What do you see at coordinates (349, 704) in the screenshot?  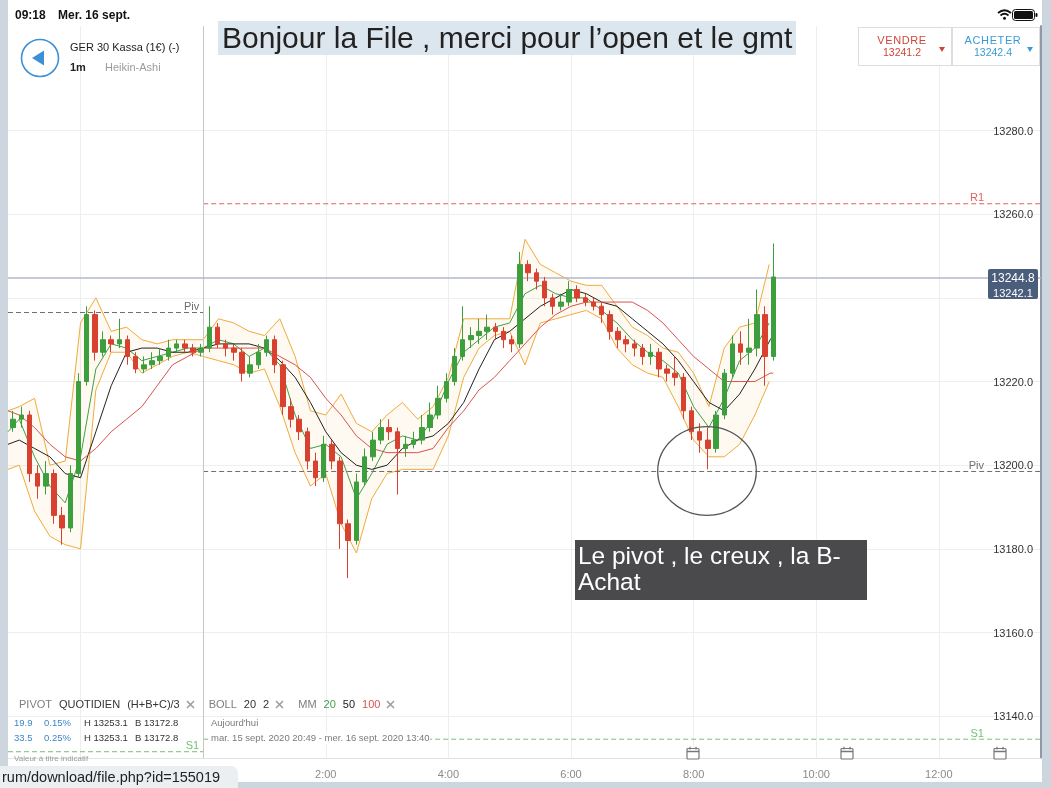 I see `text: 50` at bounding box center [349, 704].